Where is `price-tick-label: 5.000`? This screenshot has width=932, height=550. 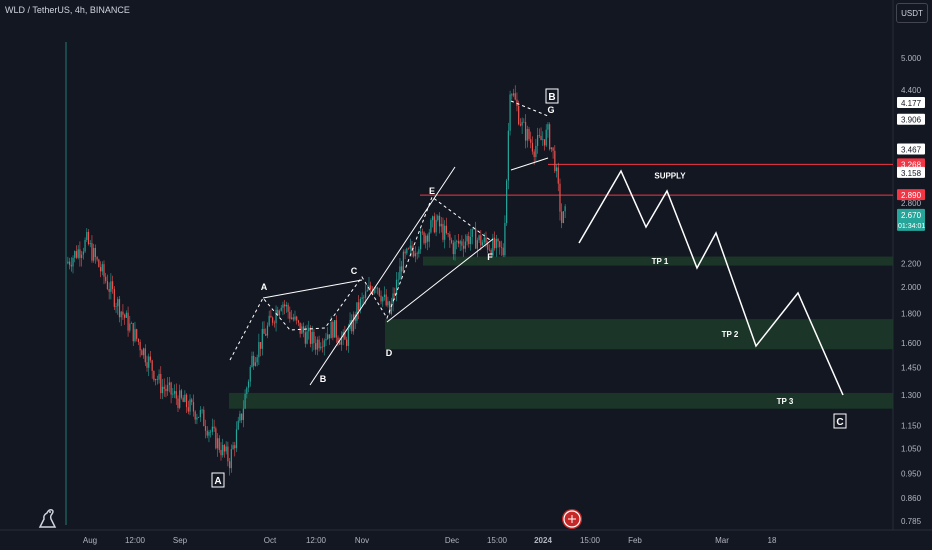
price-tick-label: 5.000 is located at coordinates (911, 58).